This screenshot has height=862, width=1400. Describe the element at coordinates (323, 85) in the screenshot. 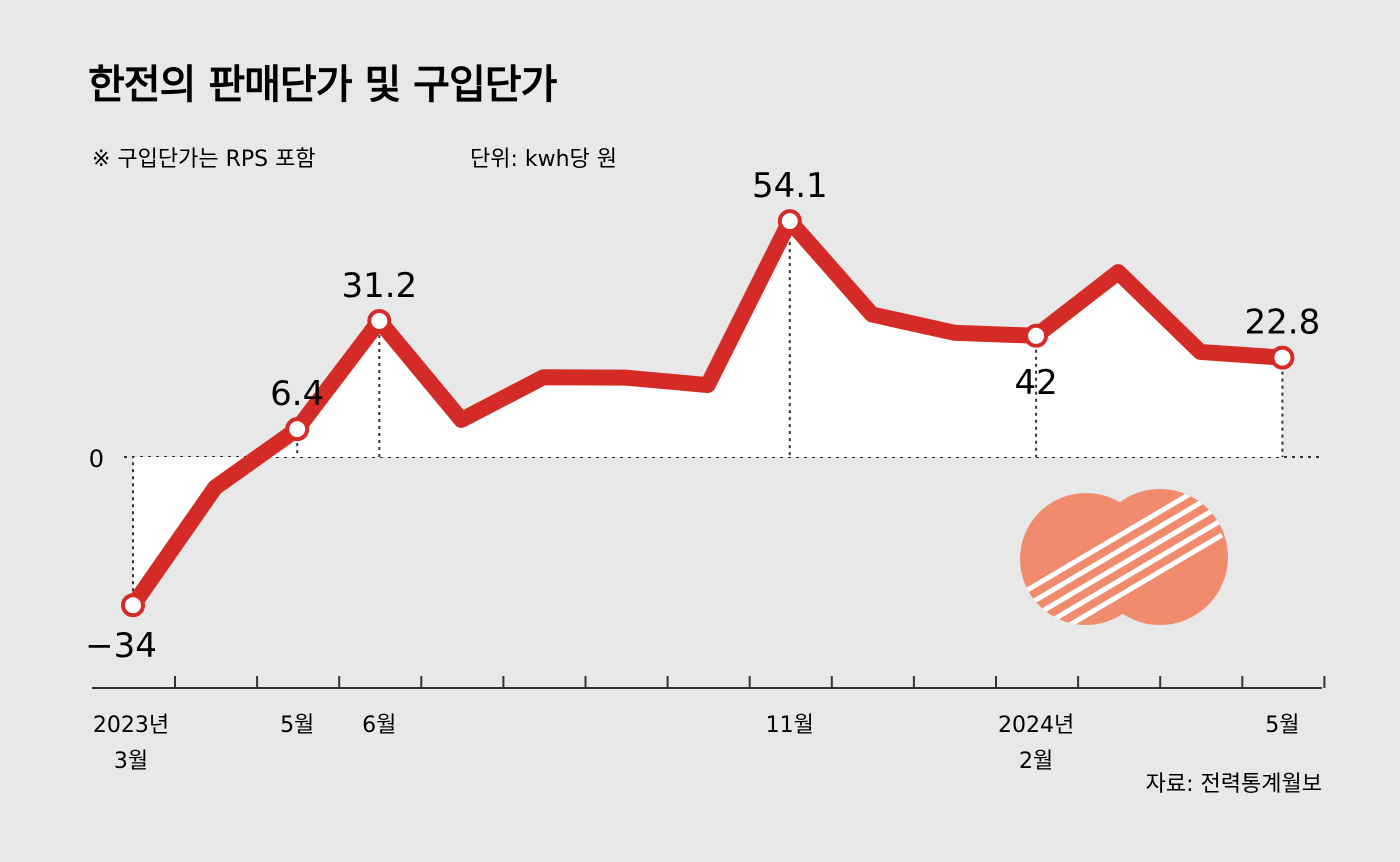

I see `chart-title: 한전의 판매단가 및 구입단가` at that location.